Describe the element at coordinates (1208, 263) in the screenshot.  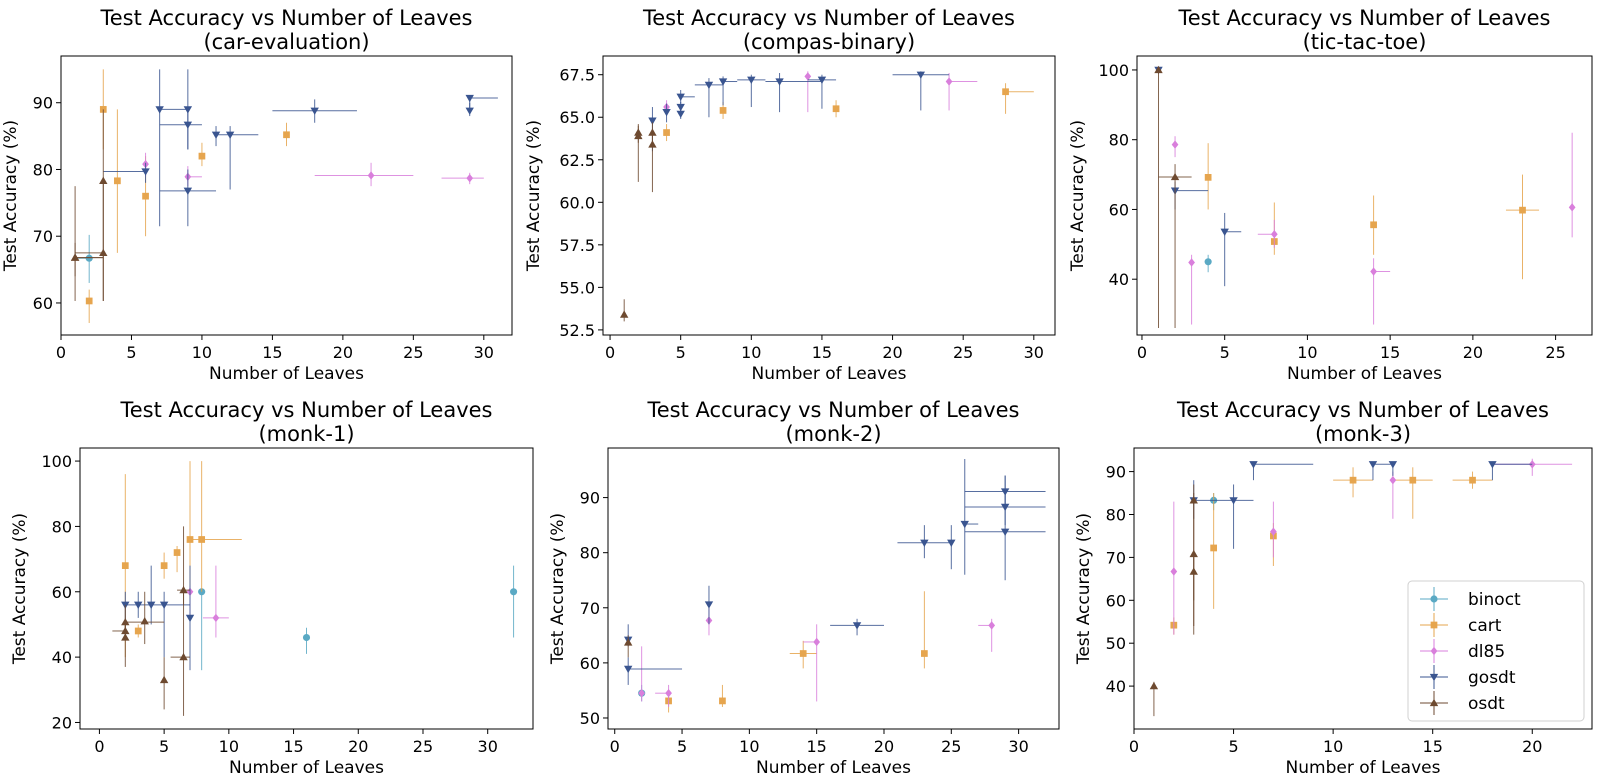
I see `series-binoct` at that location.